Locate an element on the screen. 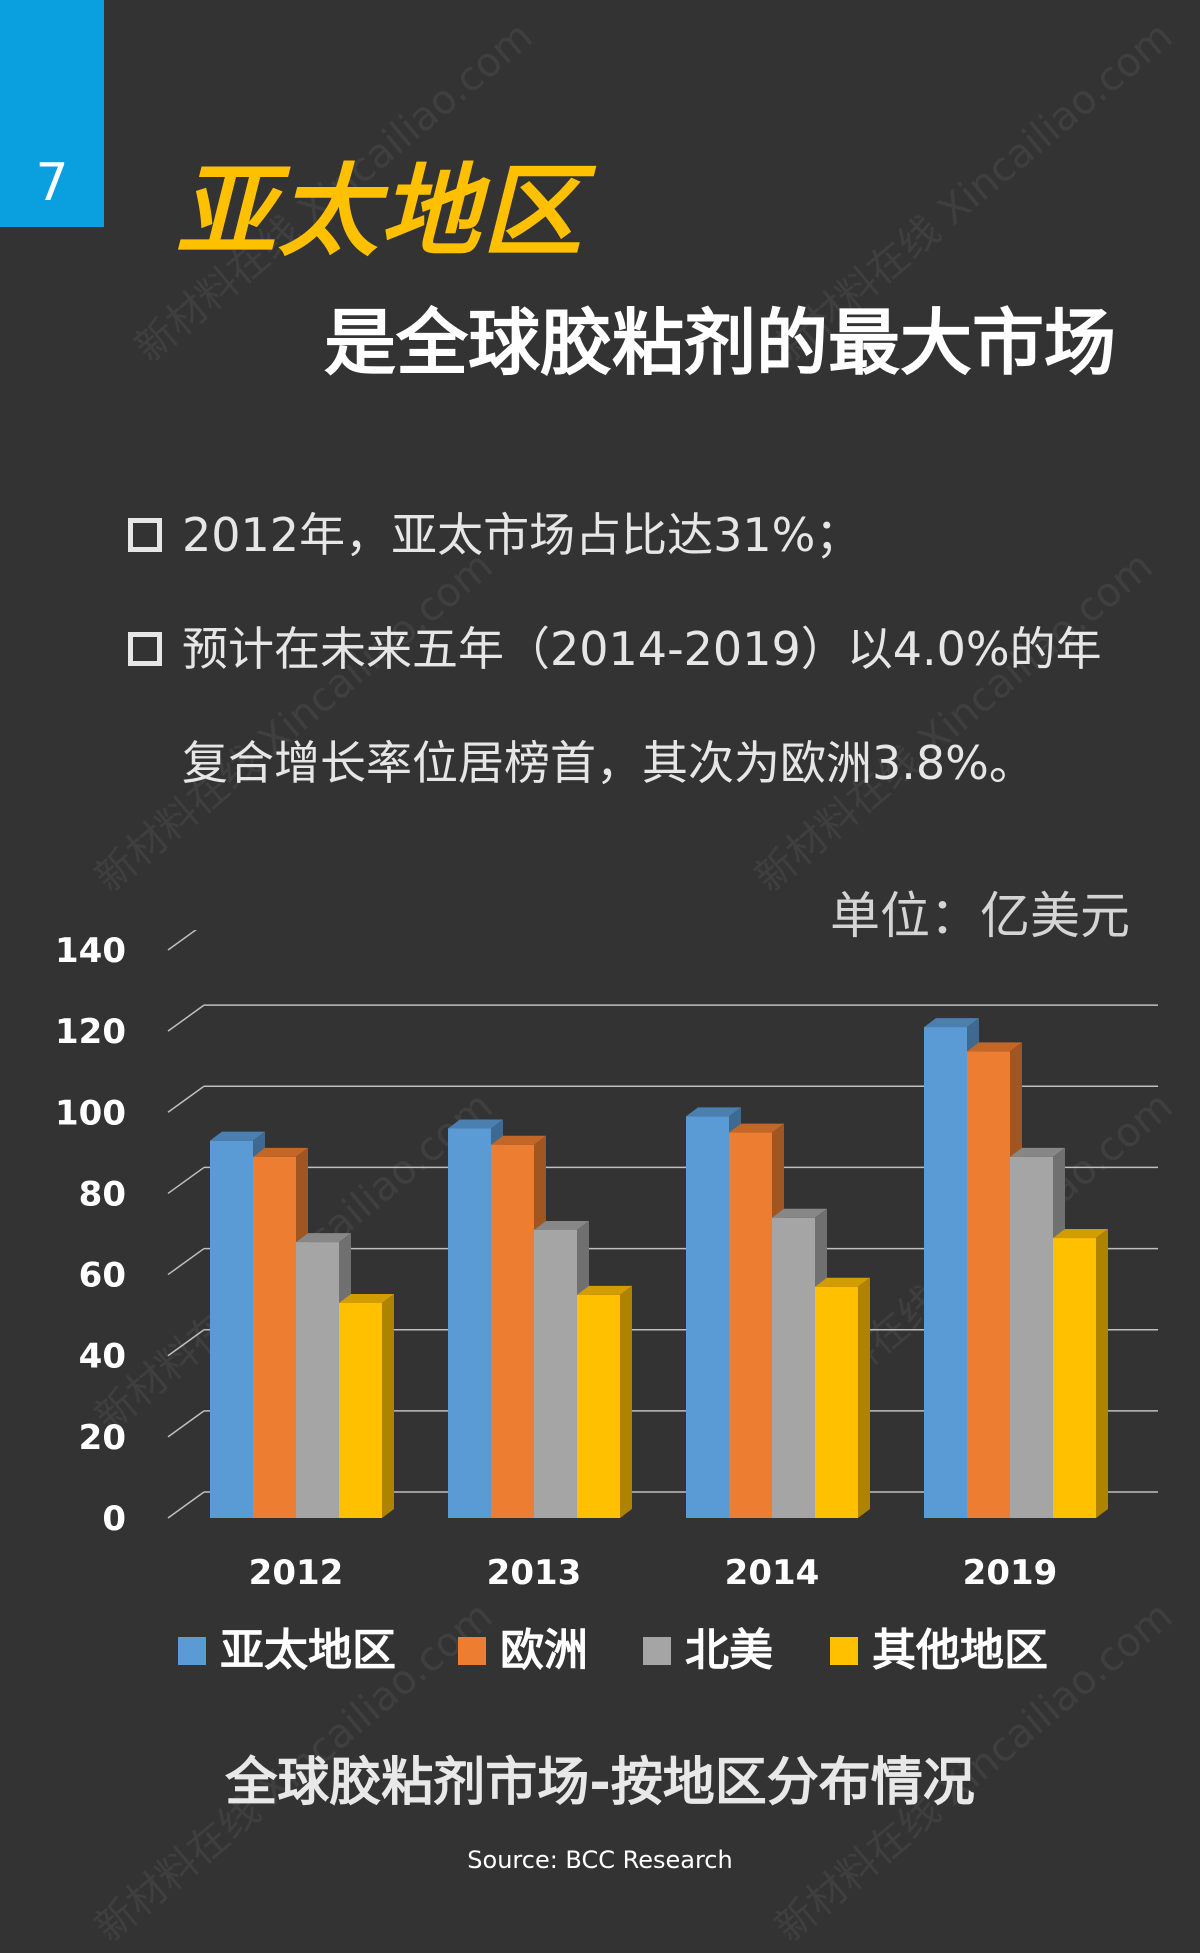  y-tick-label: 40 is located at coordinates (102, 1357).